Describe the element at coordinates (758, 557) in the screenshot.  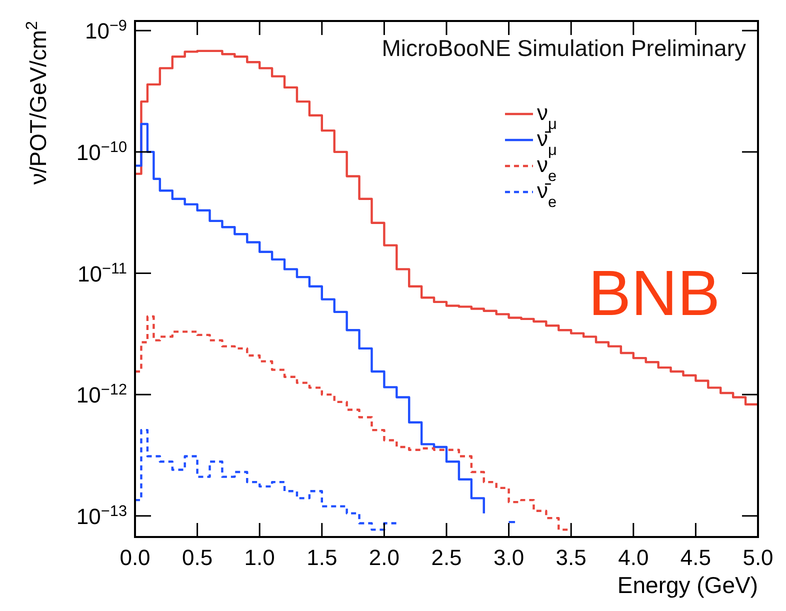
I see `x-tick-label: 5.0` at that location.